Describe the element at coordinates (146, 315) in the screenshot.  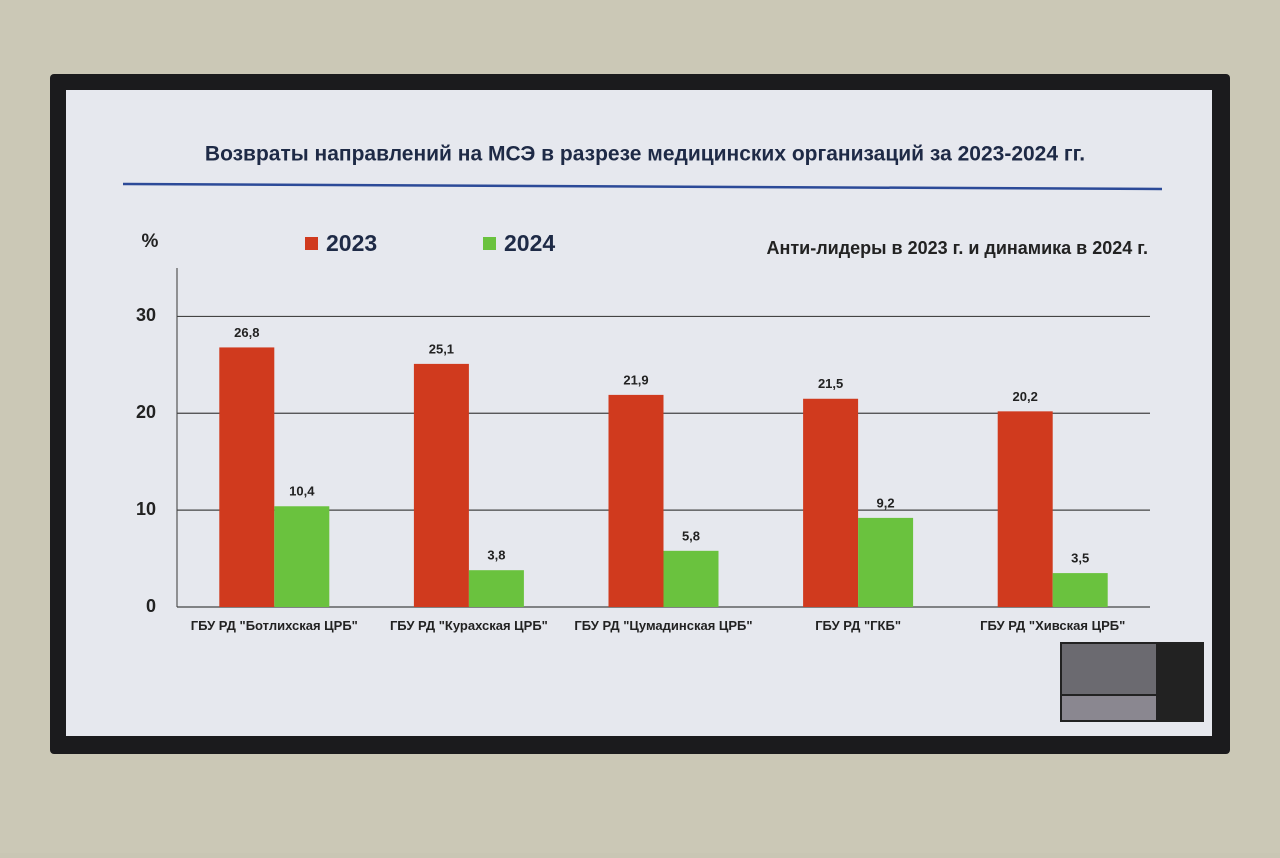
I see `y-tick-label: 30` at that location.